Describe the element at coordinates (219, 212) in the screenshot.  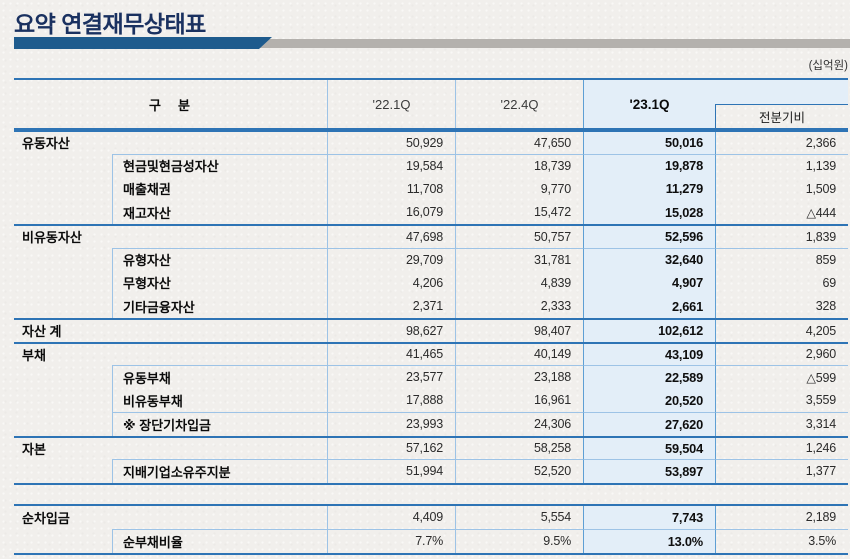
I see `row-label: 재고자산` at that location.